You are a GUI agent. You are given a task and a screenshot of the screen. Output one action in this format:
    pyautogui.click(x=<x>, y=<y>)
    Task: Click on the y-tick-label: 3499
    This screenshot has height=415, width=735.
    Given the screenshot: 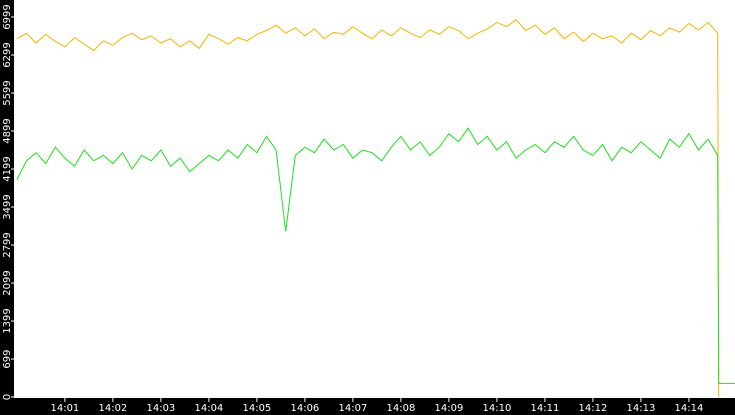 What is the action you would take?
    pyautogui.click(x=7, y=206)
    